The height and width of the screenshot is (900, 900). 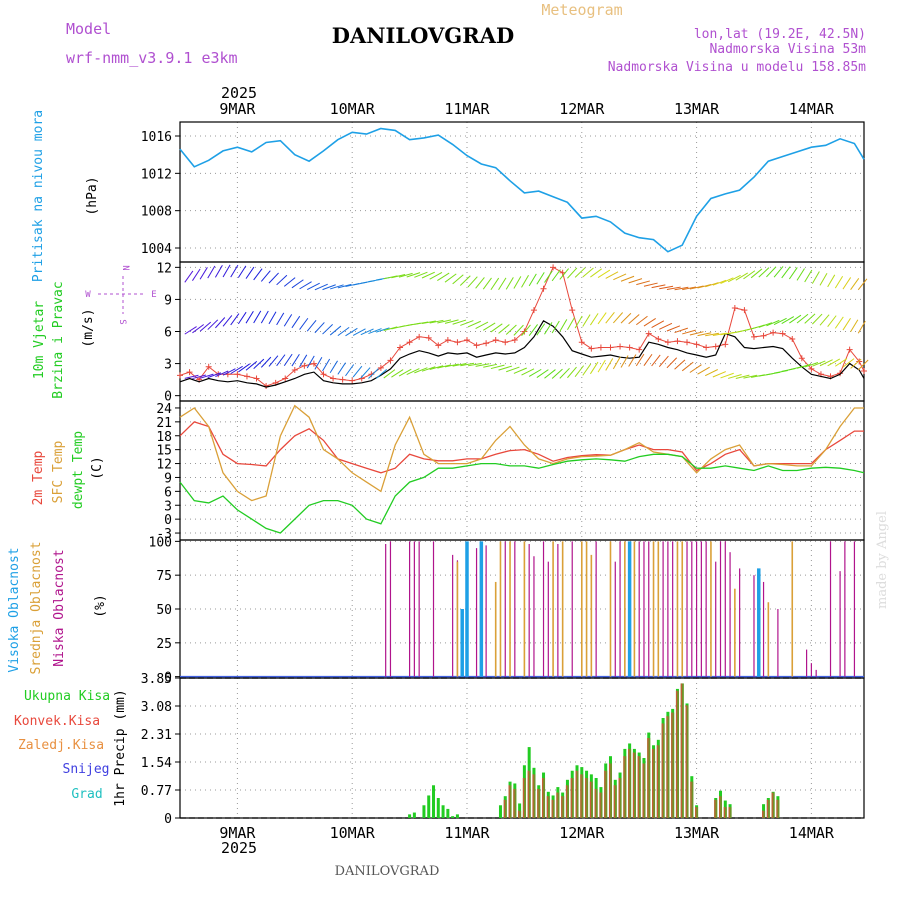 I want to click on t2m-side-label: 2m Temp, so click(x=38, y=477).